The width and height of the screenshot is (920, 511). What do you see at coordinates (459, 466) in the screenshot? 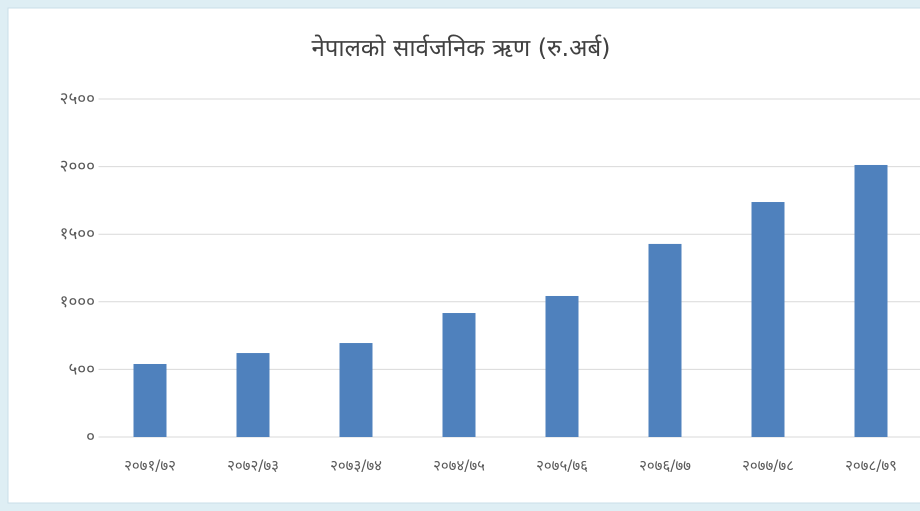
I see `x-tick-label: २०७४/७५` at bounding box center [459, 466].